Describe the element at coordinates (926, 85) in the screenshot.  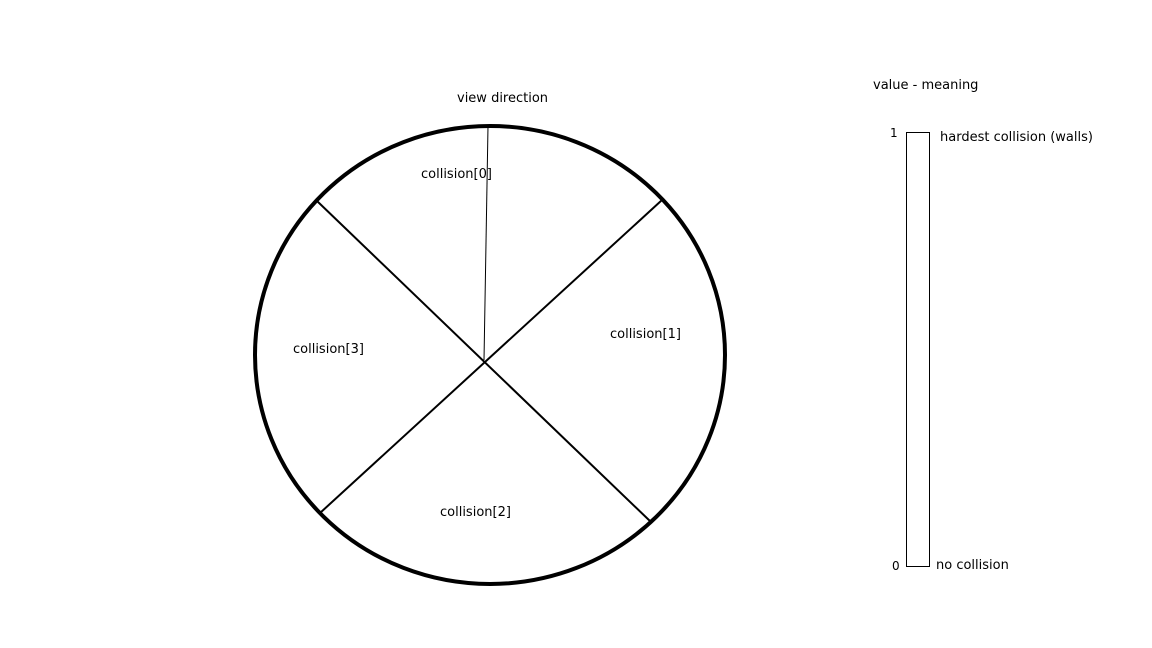
I see `legend-title: value - meaning` at that location.